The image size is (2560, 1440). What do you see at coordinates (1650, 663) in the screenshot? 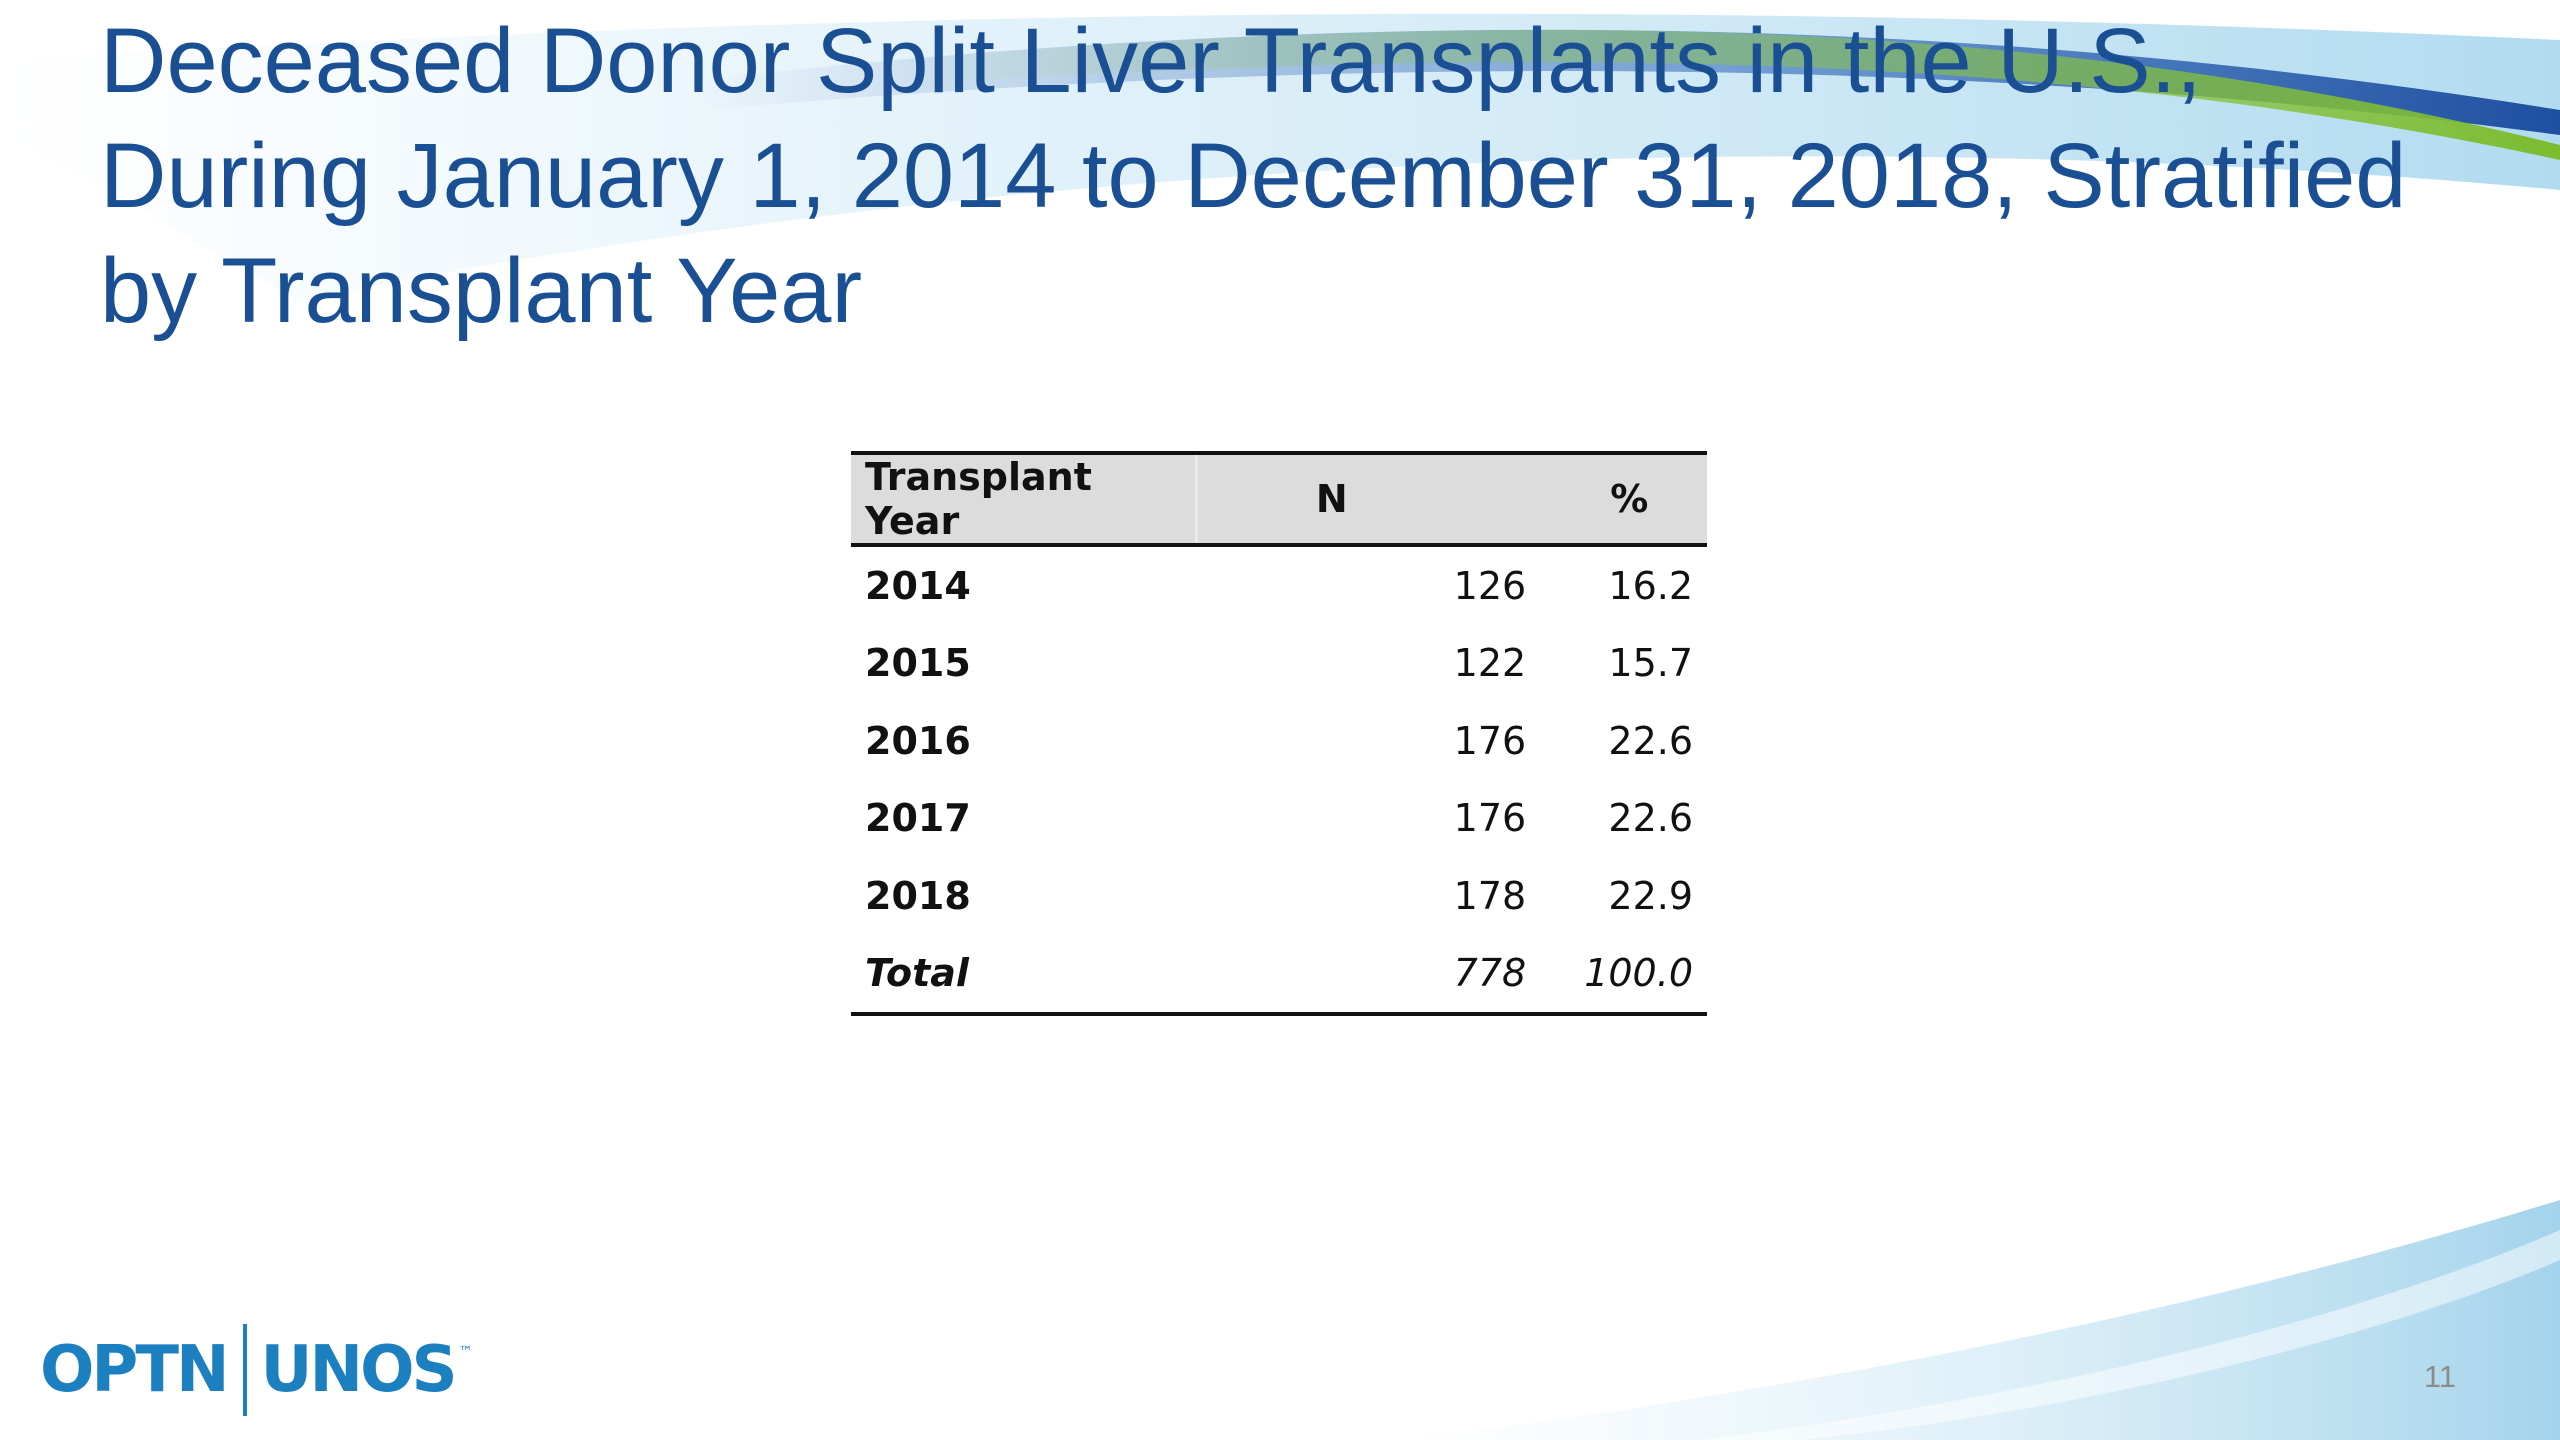
I see `percent-cell: 15.7` at bounding box center [1650, 663].